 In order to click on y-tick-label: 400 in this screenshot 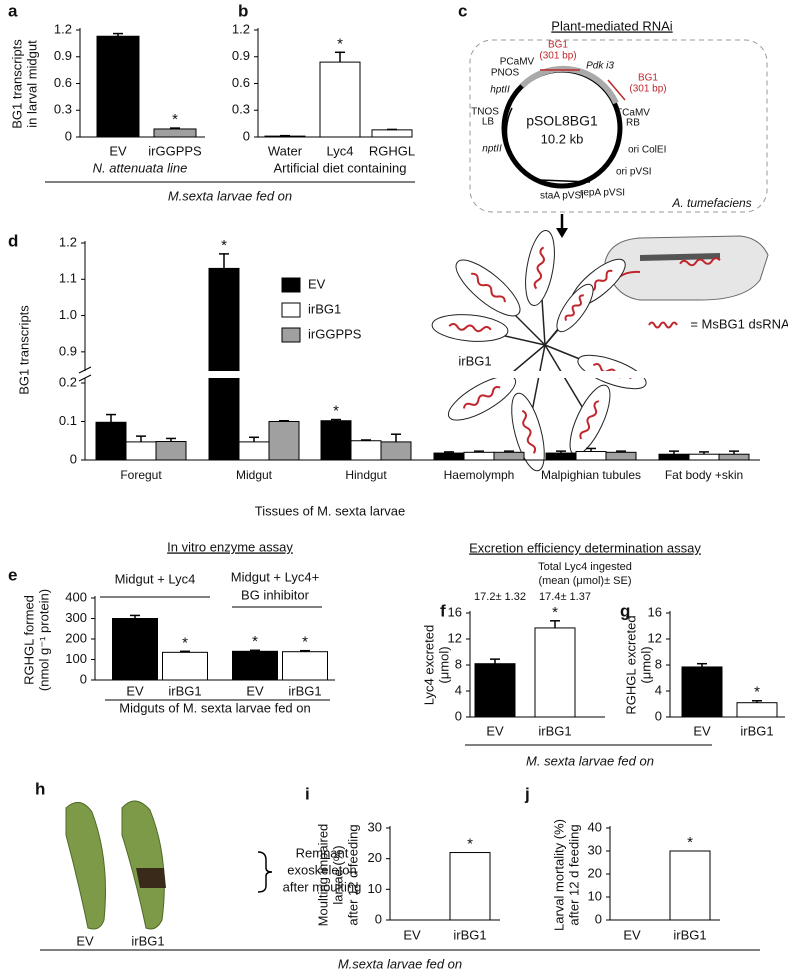, I will do `click(76, 596)`.